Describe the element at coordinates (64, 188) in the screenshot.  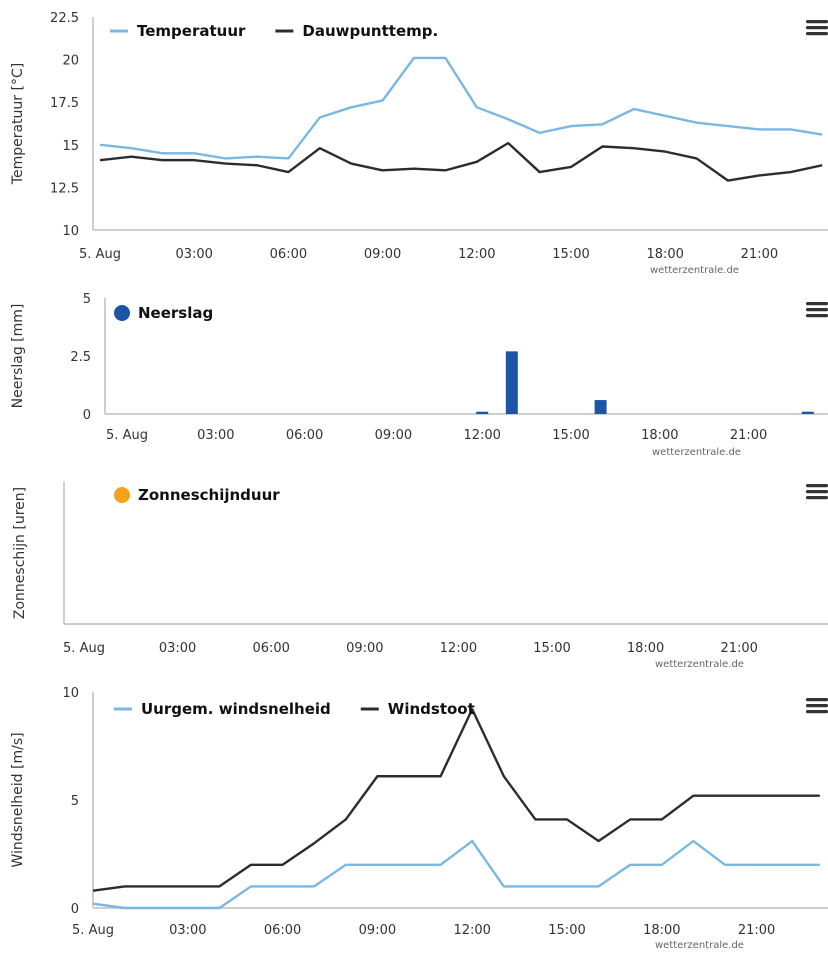
I see `y-tick-label: 12.5` at that location.